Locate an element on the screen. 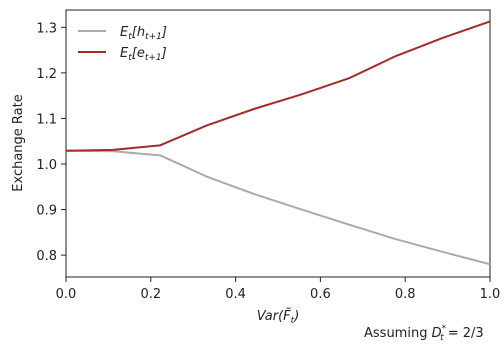 The height and width of the screenshot is (345, 504). y-axis-label: Exchange Rate is located at coordinates (18, 142).